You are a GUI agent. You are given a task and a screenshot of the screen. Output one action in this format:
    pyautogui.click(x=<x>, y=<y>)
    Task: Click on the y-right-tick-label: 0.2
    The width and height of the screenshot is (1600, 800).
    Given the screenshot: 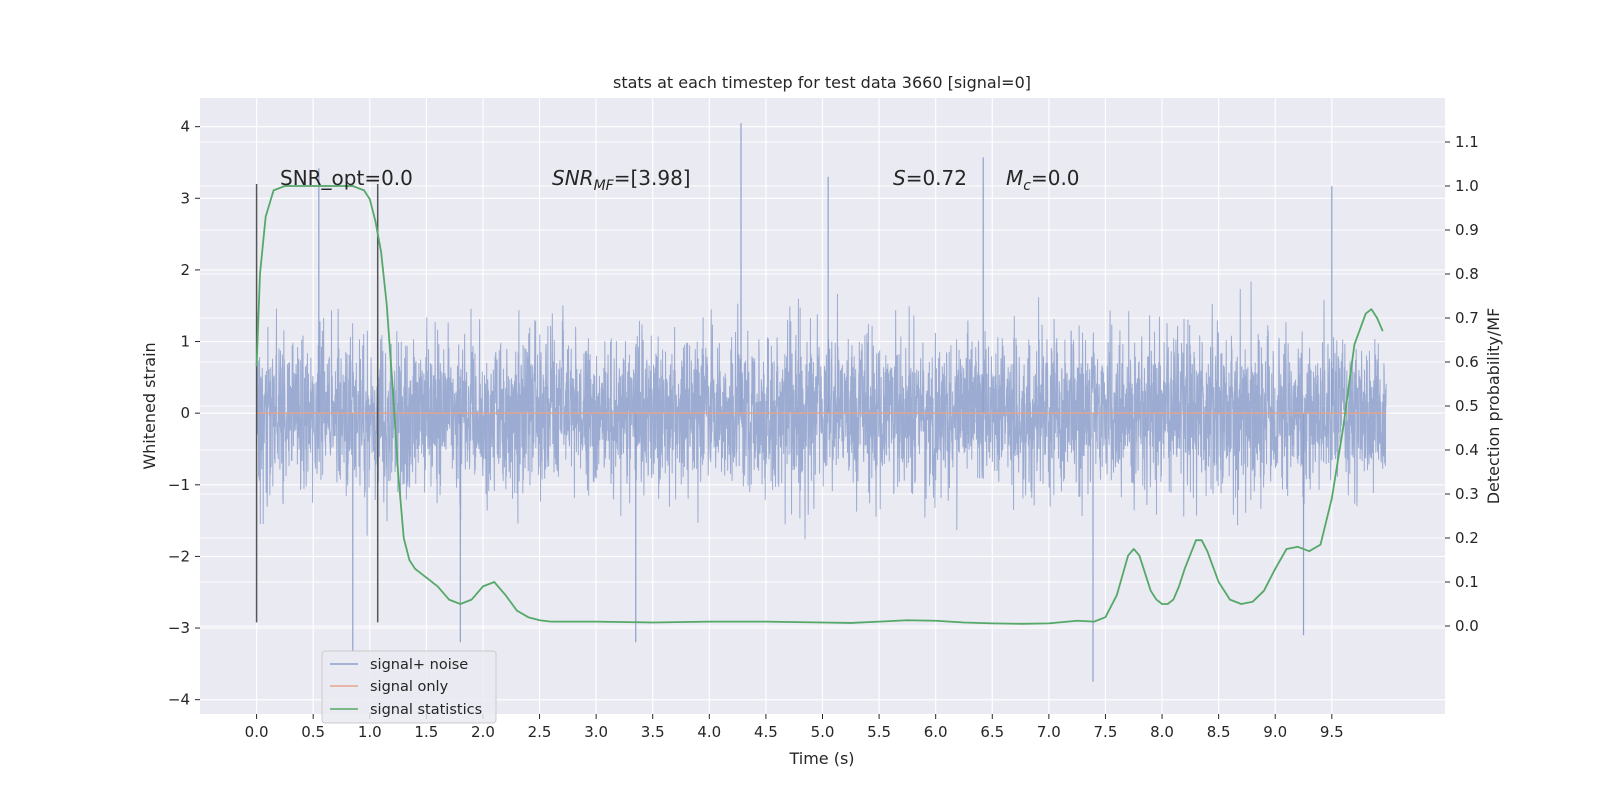 What is the action you would take?
    pyautogui.click(x=1467, y=538)
    